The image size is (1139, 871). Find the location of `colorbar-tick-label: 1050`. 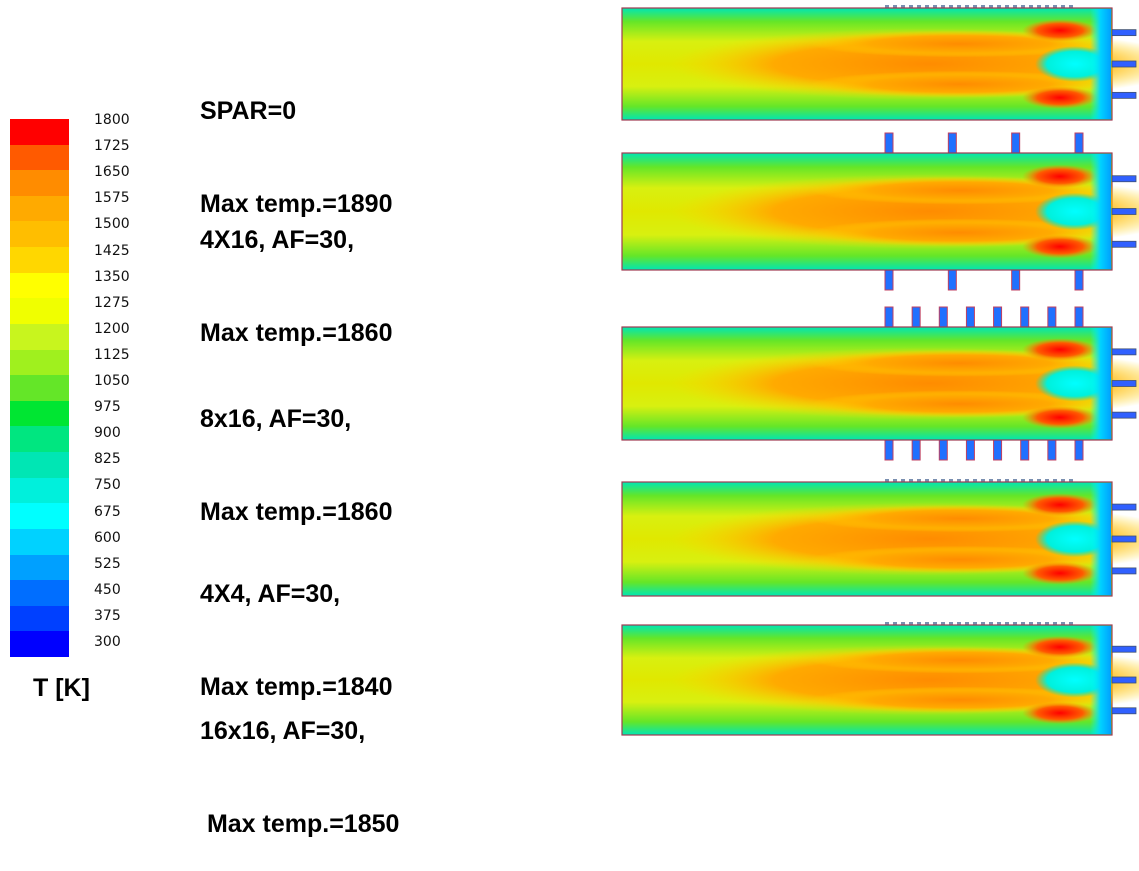

colorbar-tick-label: 1050 is located at coordinates (112, 381).